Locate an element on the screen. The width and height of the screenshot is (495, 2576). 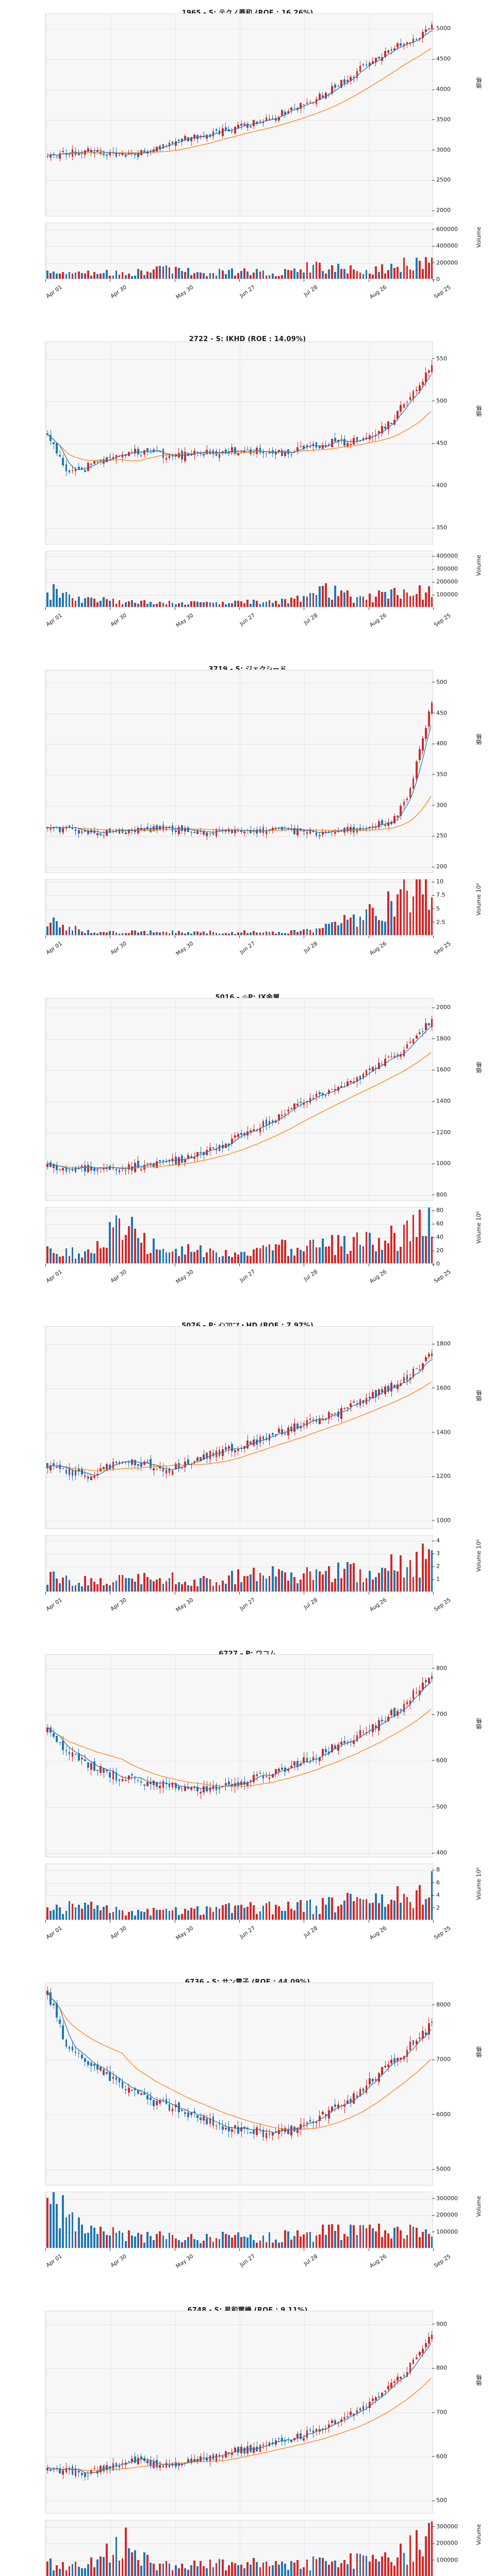
price-y-tick-label: 350 is located at coordinates (439, 774).